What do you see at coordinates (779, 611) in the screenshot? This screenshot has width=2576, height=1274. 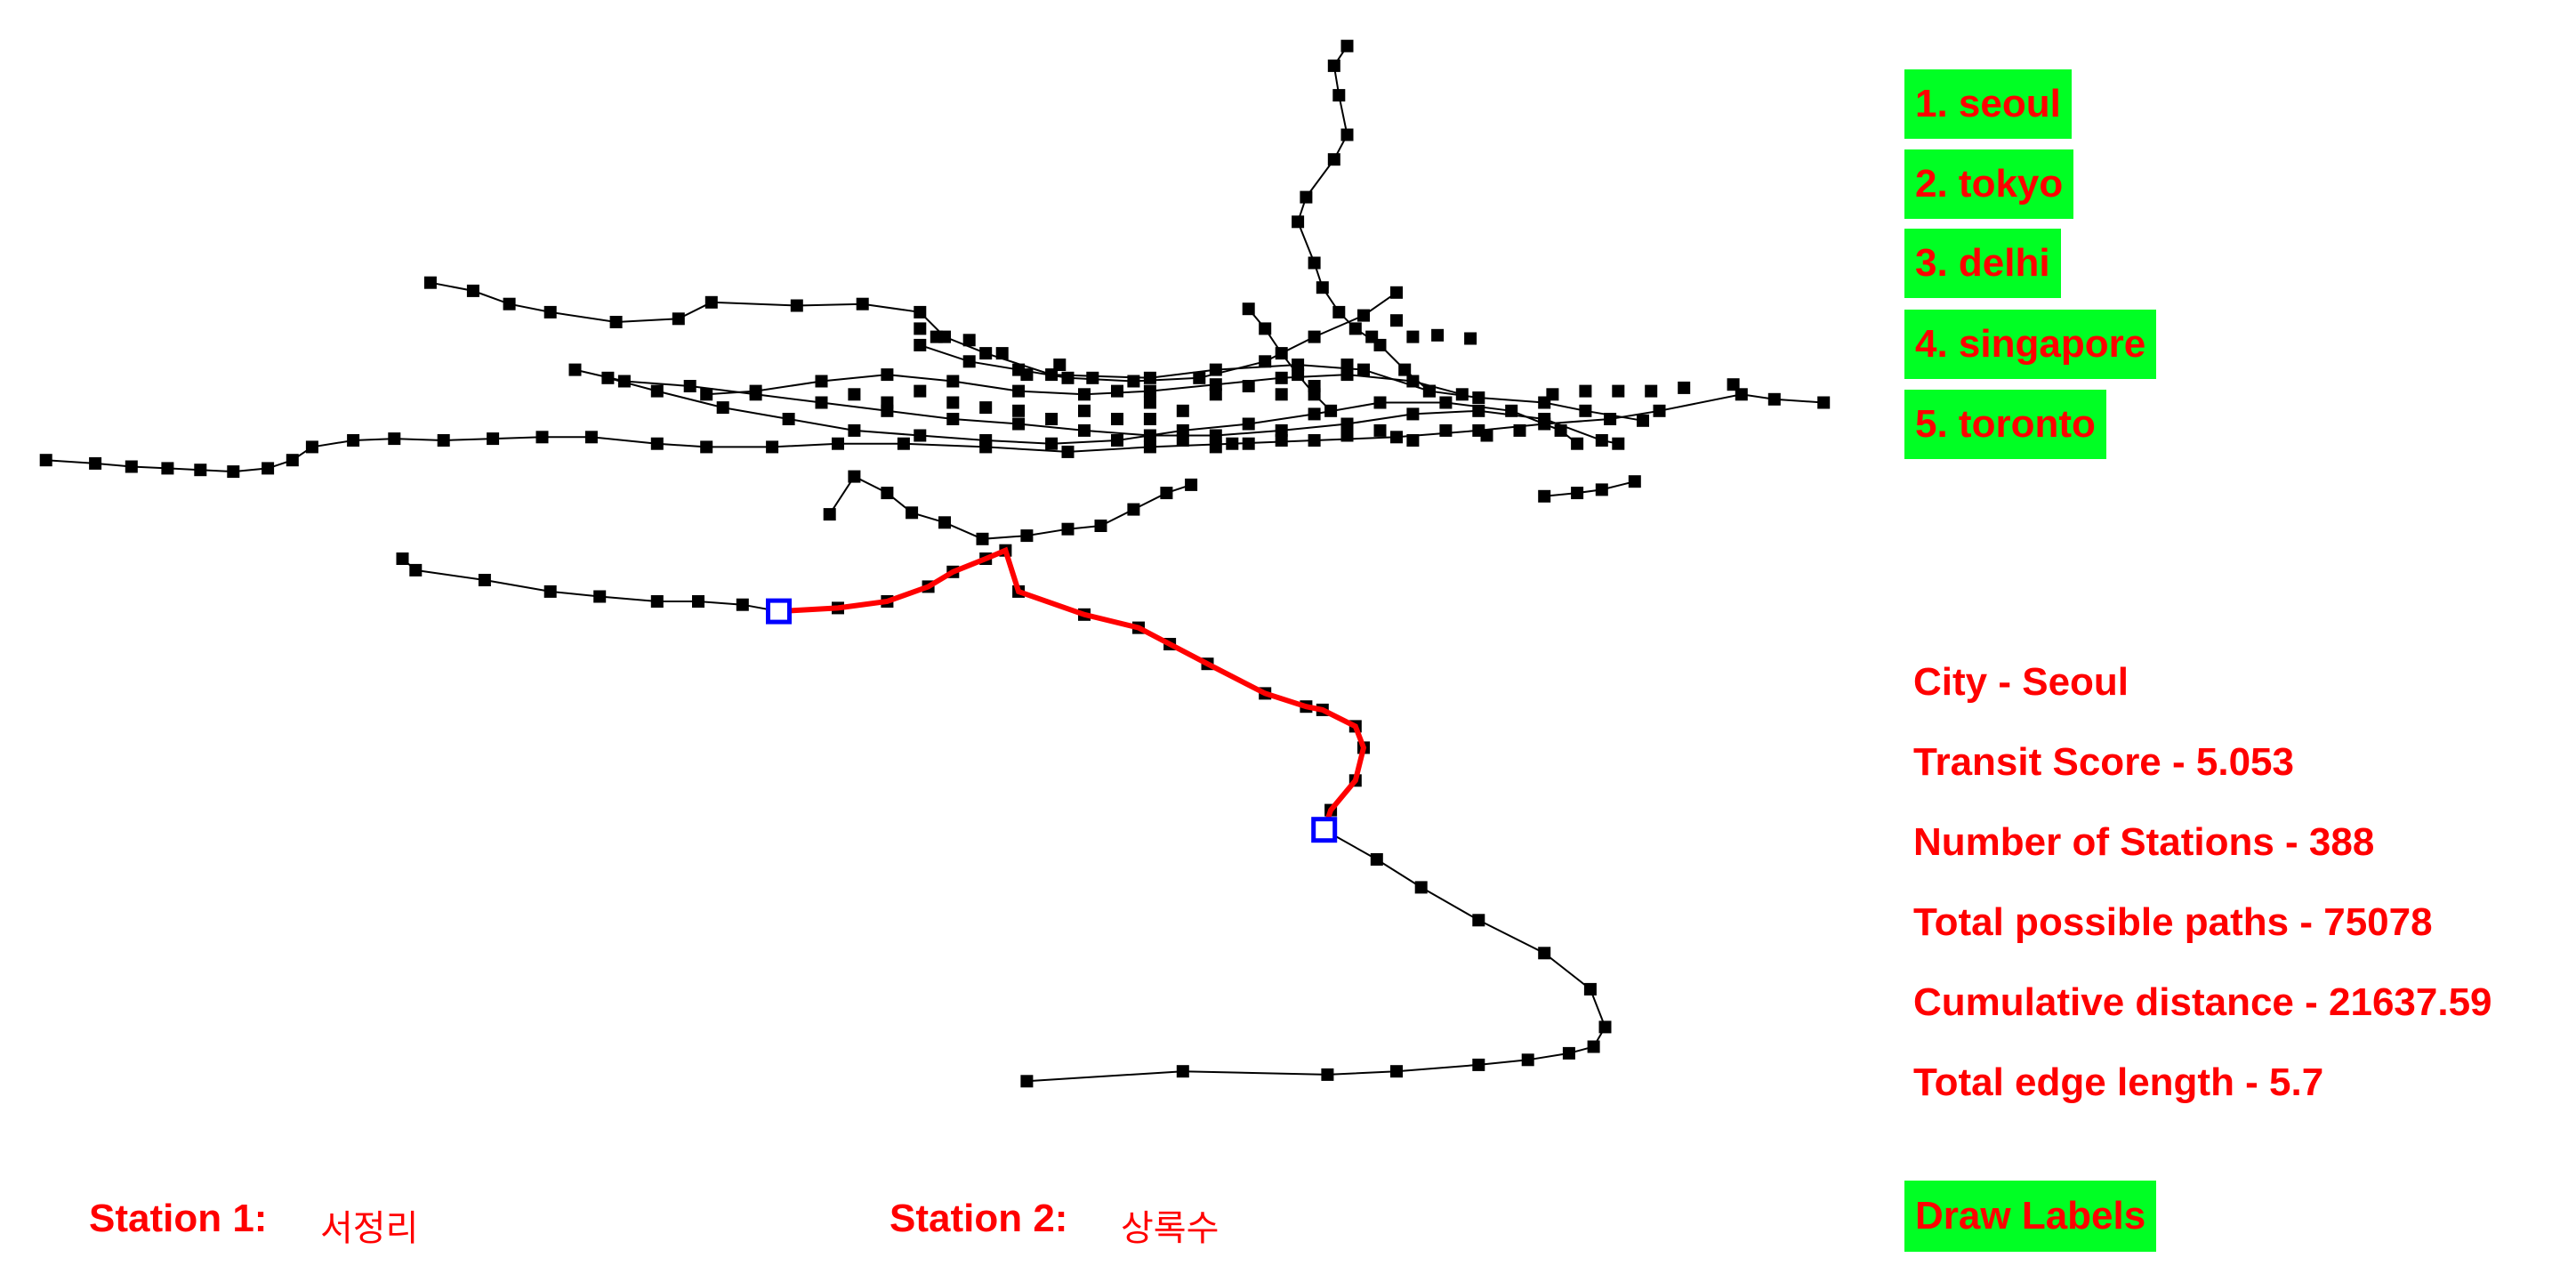 I see `station1-marker` at bounding box center [779, 611].